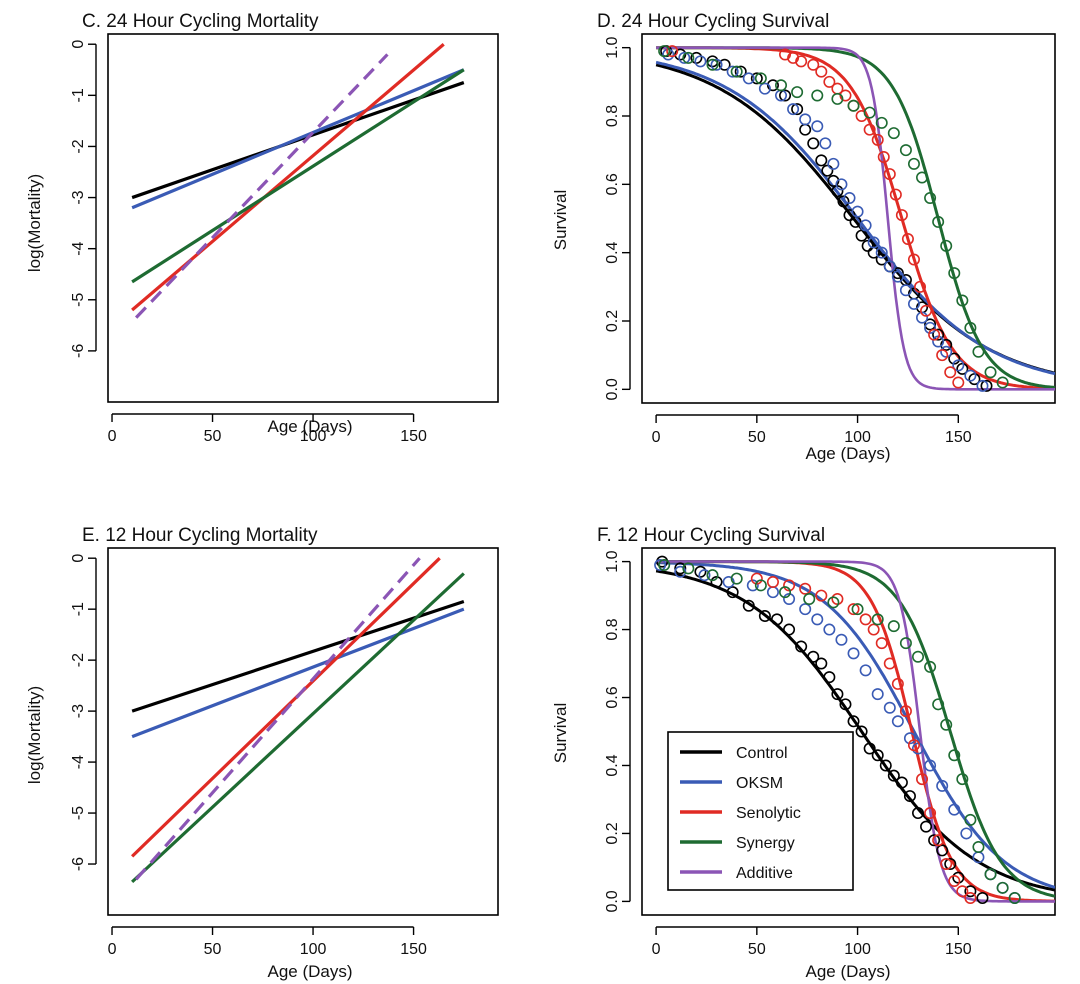 The image size is (1080, 984). Describe the element at coordinates (612, 389) in the screenshot. I see `y-tick-label: 0.0` at that location.